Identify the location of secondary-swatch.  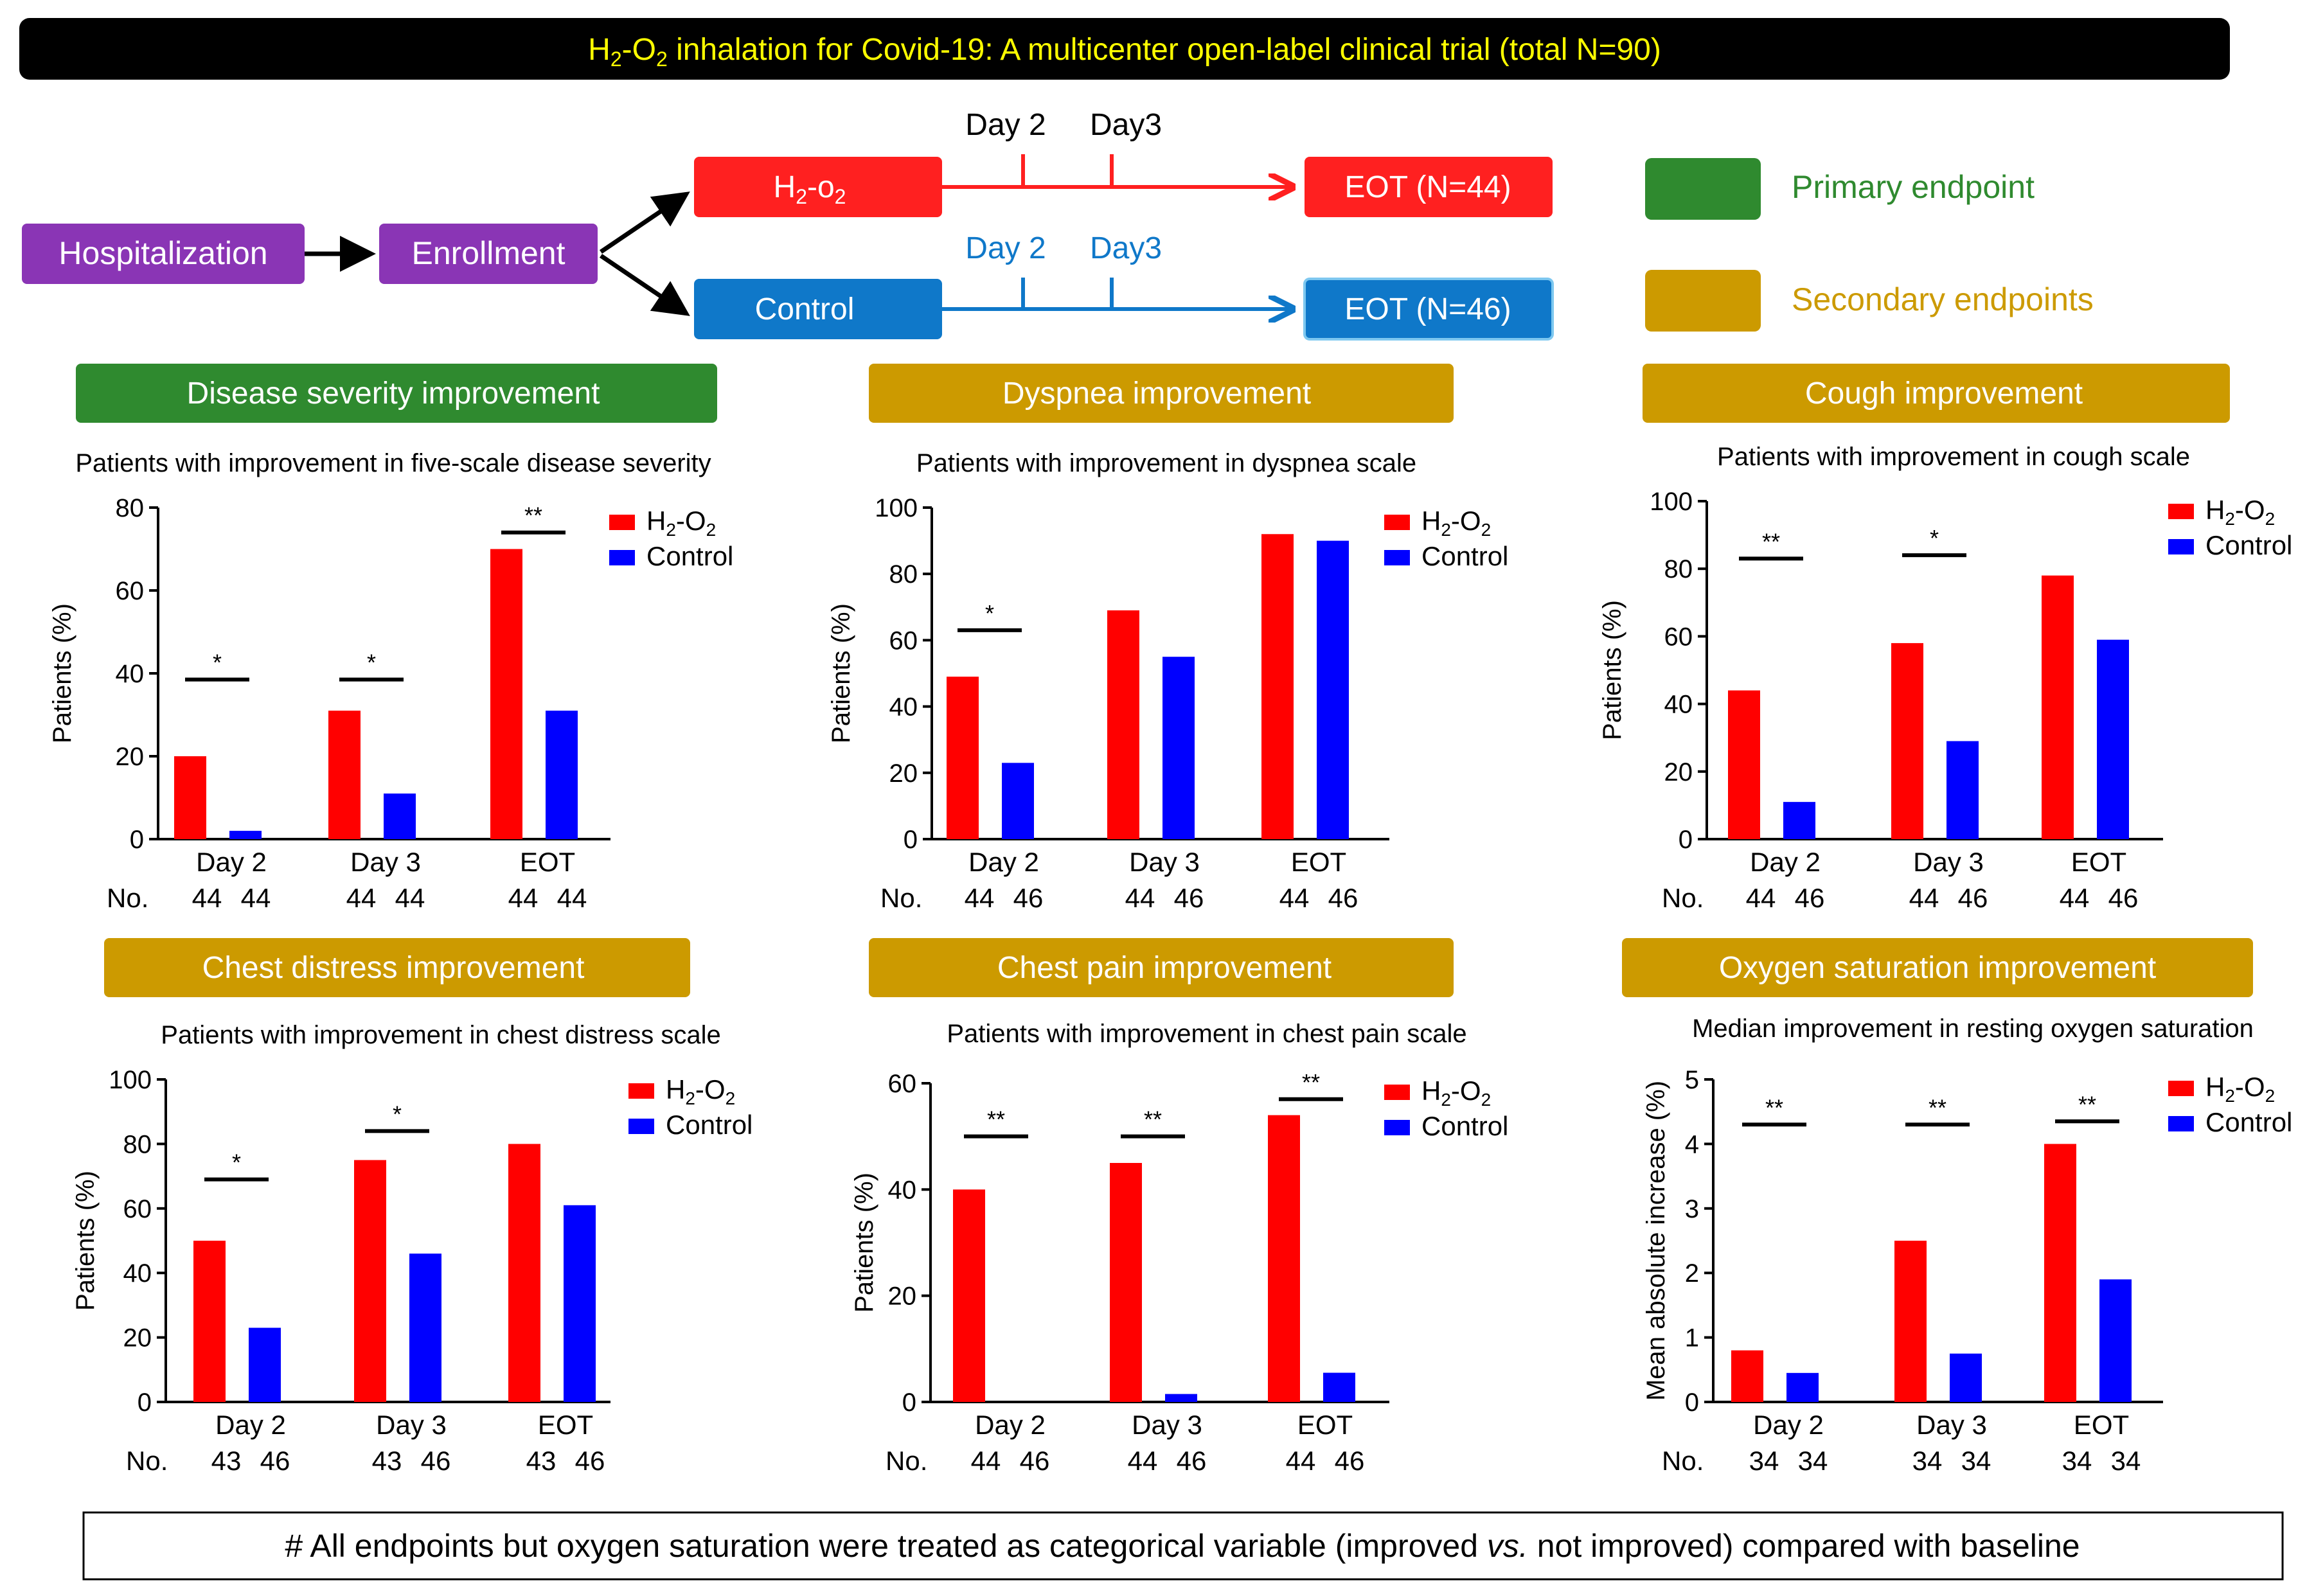
(1703, 301).